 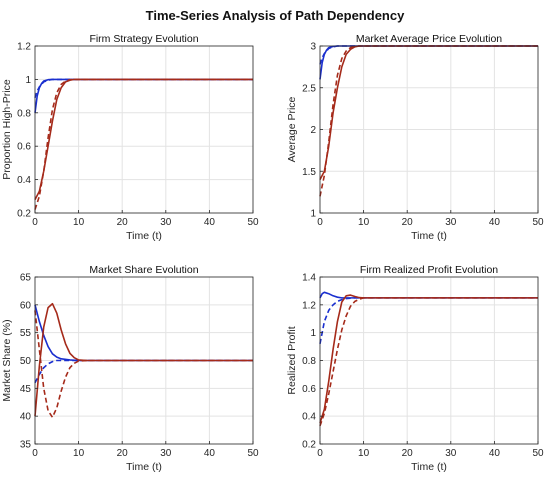 I want to click on y-tick-label: 1.5, so click(x=309, y=172).